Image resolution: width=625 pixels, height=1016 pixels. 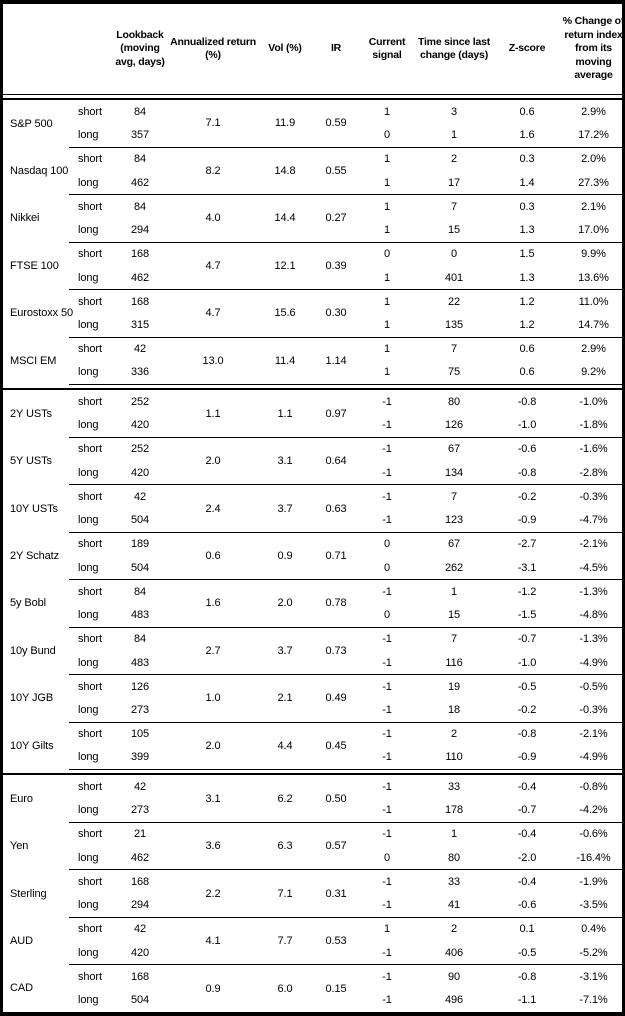 I want to click on asset-name-cell: 10Y Gilts, so click(x=32, y=745).